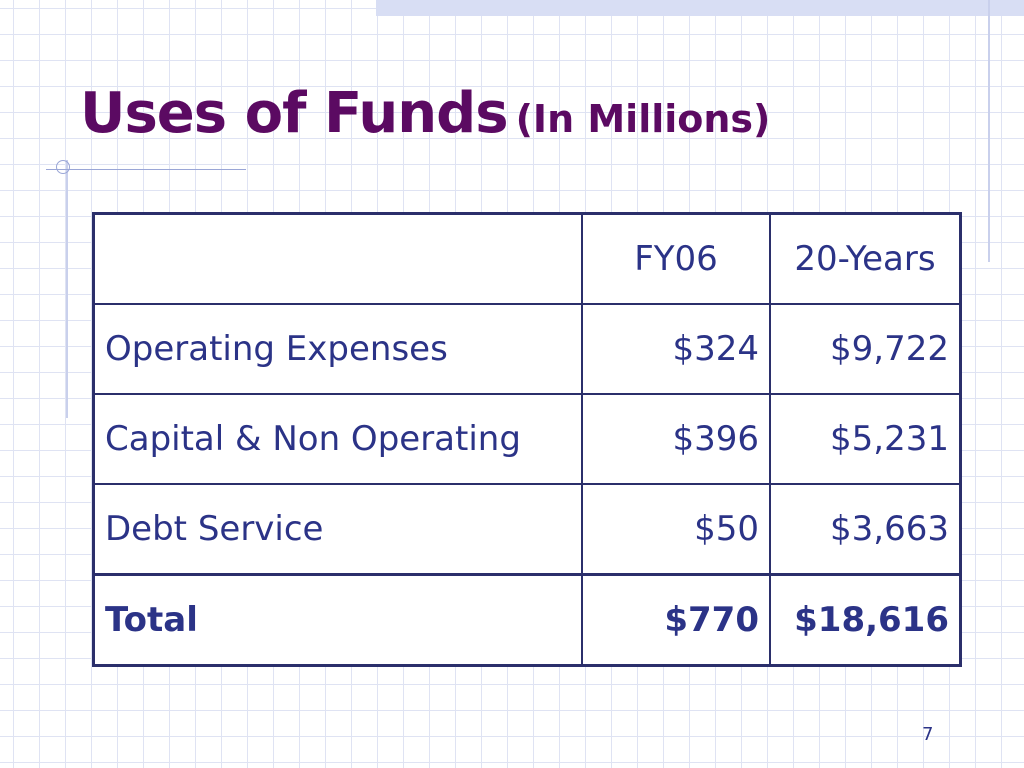 This screenshot has width=1024, height=768. I want to click on table-row: Debt Service $50 $3,663, so click(527, 529).